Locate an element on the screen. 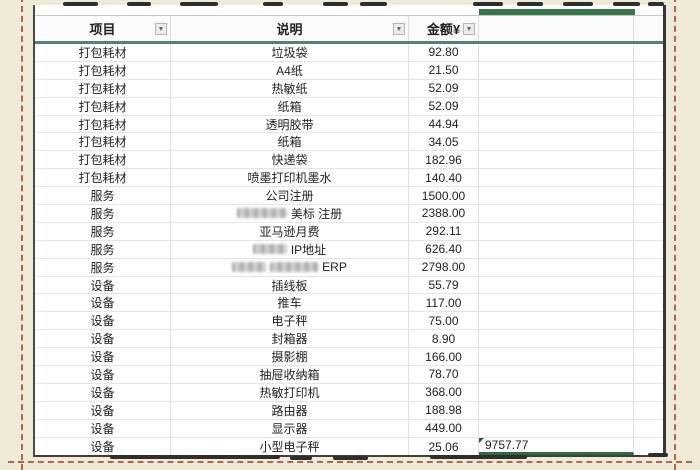 This screenshot has height=470, width=700. cell-amount: 92.80 is located at coordinates (444, 52).